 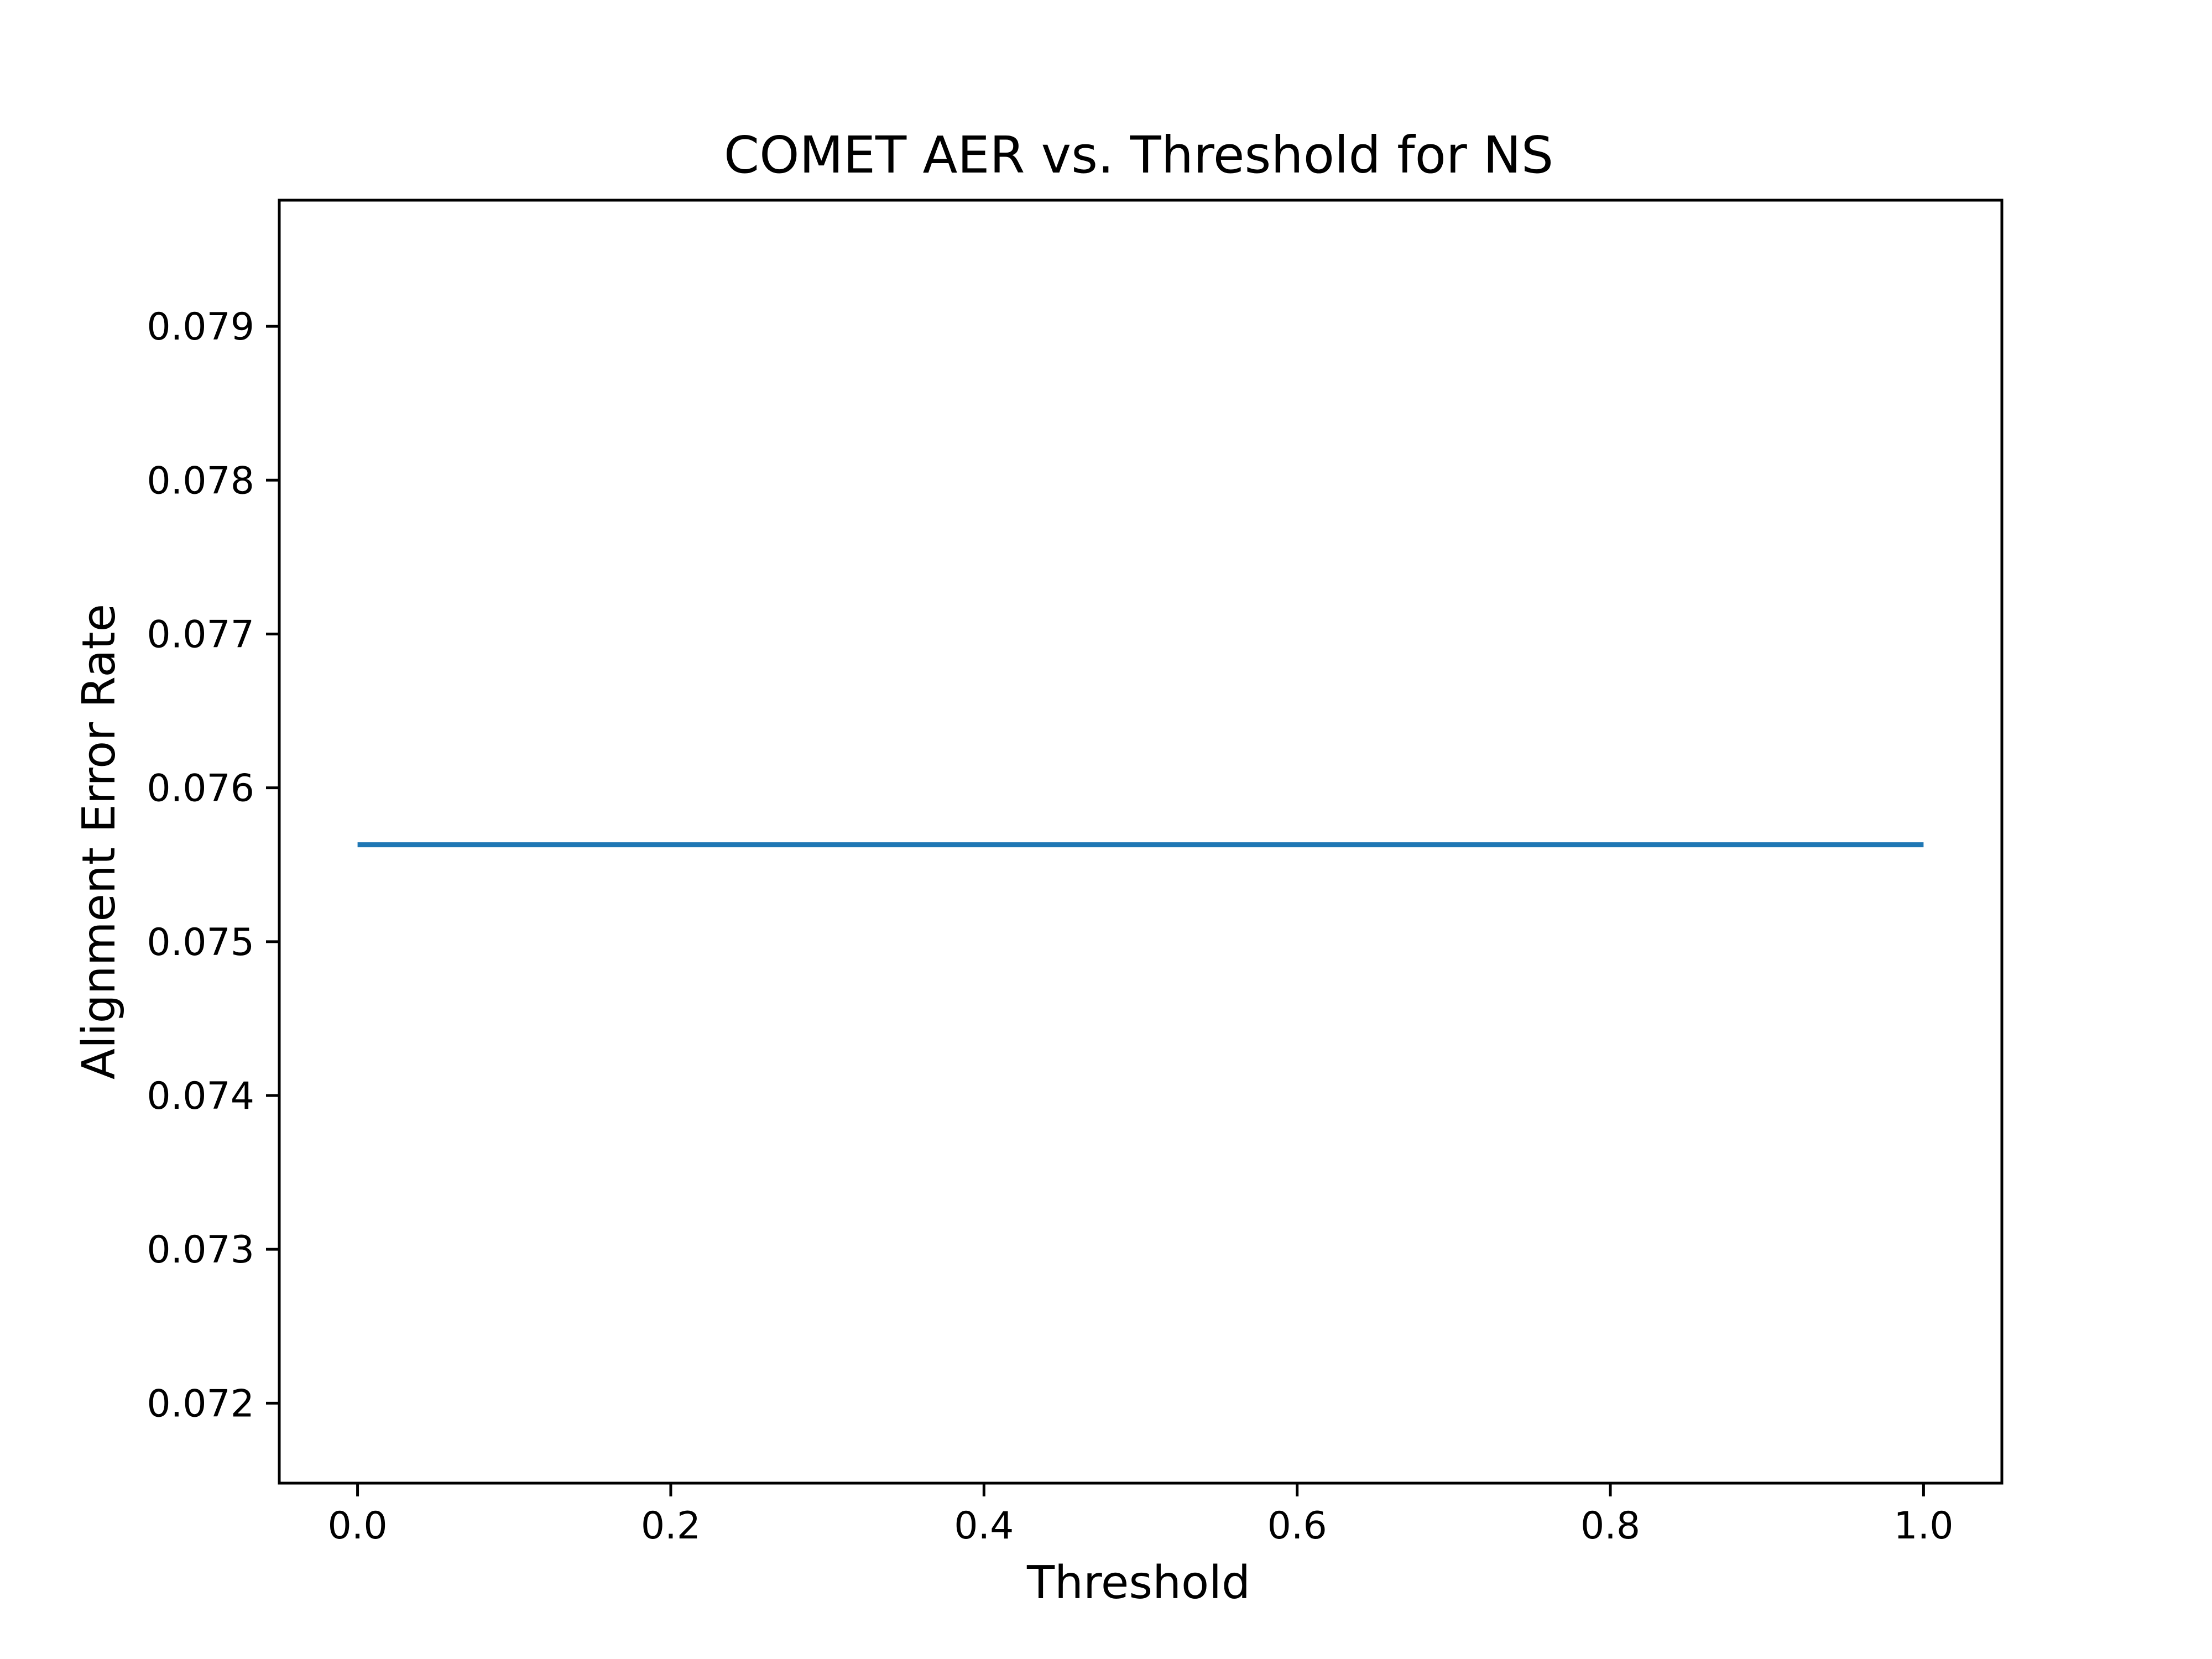 What do you see at coordinates (200, 327) in the screenshot?
I see `y-tick-label: 0.079` at bounding box center [200, 327].